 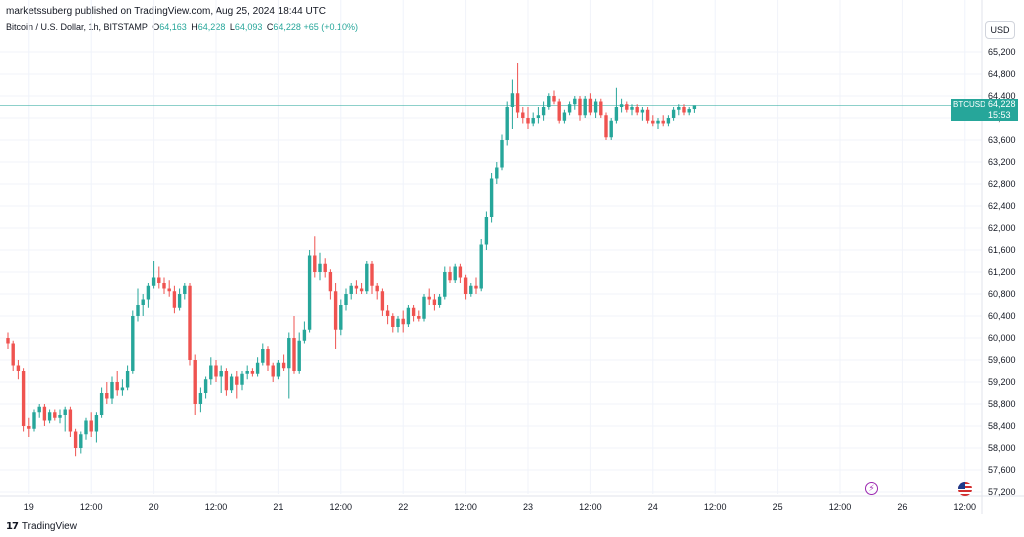 What do you see at coordinates (528, 507) in the screenshot?
I see `time-tick-label: 23` at bounding box center [528, 507].